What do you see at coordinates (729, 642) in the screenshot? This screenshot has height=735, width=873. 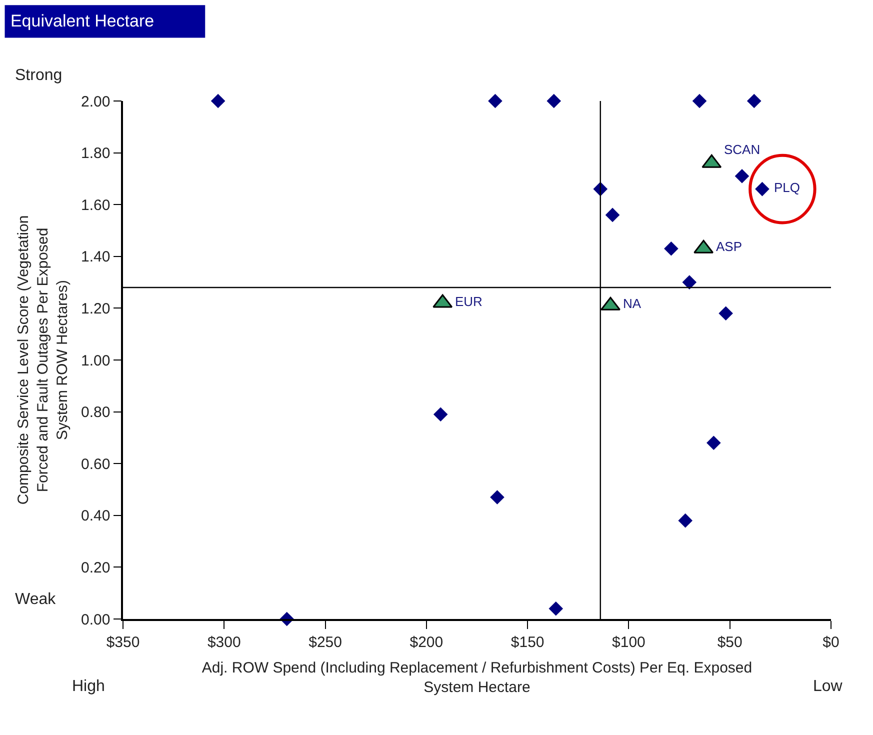 I see `x-tick-label: $50` at bounding box center [729, 642].